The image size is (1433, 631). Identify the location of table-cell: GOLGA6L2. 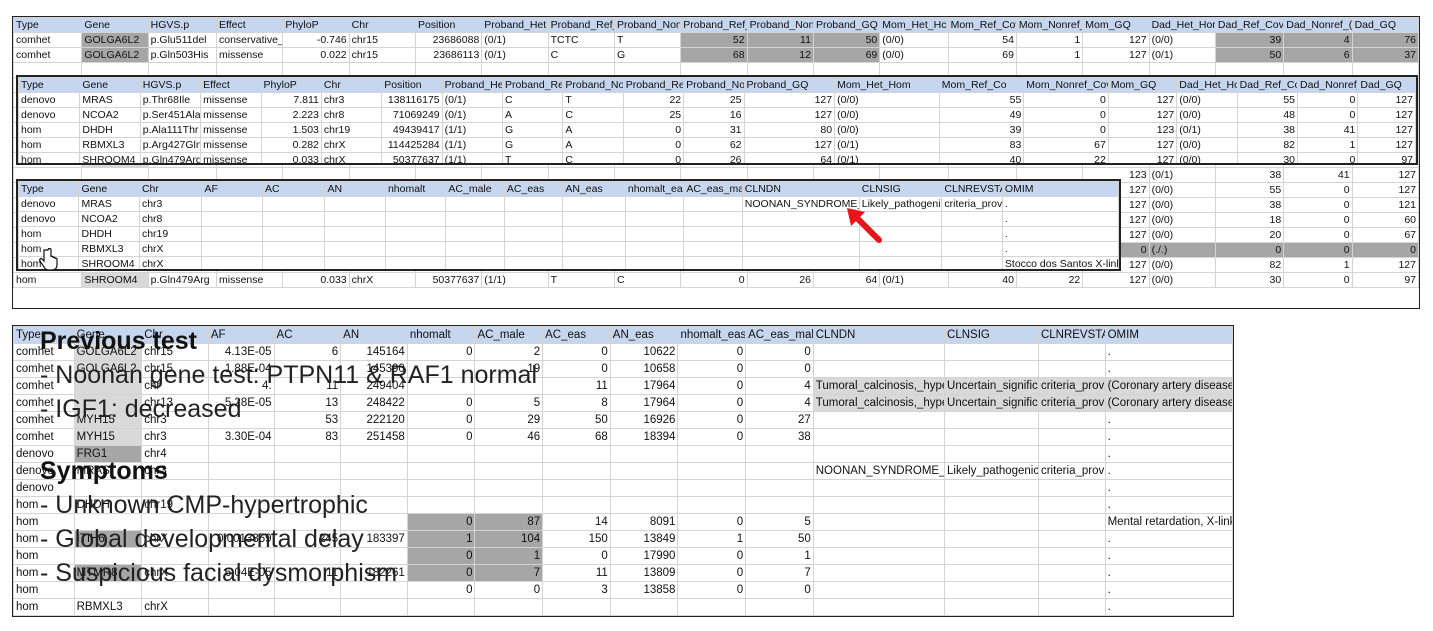
(115, 55).